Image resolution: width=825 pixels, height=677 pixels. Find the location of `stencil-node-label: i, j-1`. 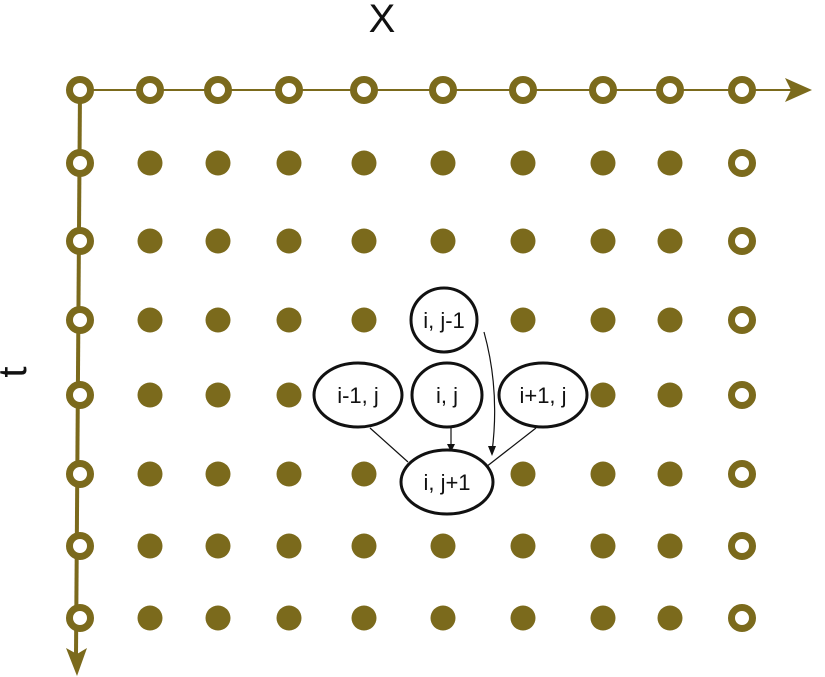

stencil-node-label: i, j-1 is located at coordinates (444, 320).